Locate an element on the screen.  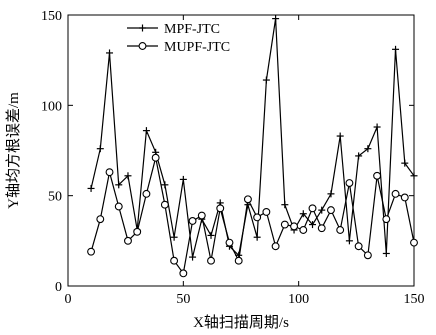
x-tick-label: 150 is located at coordinates (414, 299).